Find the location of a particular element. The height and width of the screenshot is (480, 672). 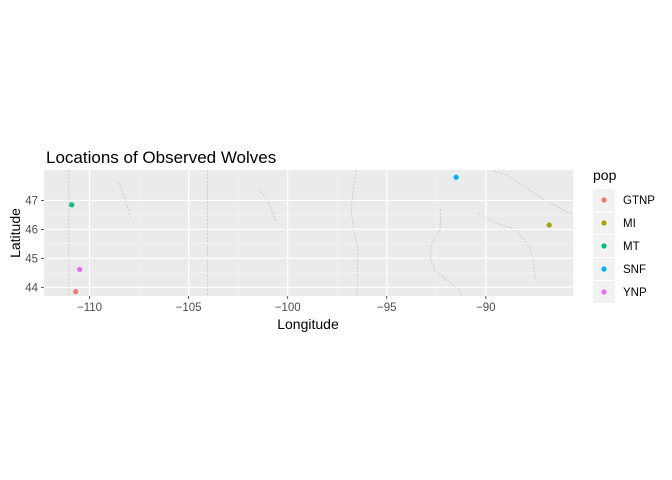

data-point-gtnp is located at coordinates (76, 292).